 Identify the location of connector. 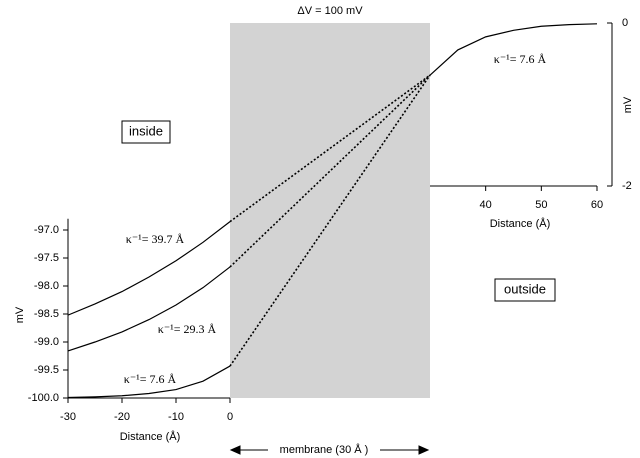
(330, 148).